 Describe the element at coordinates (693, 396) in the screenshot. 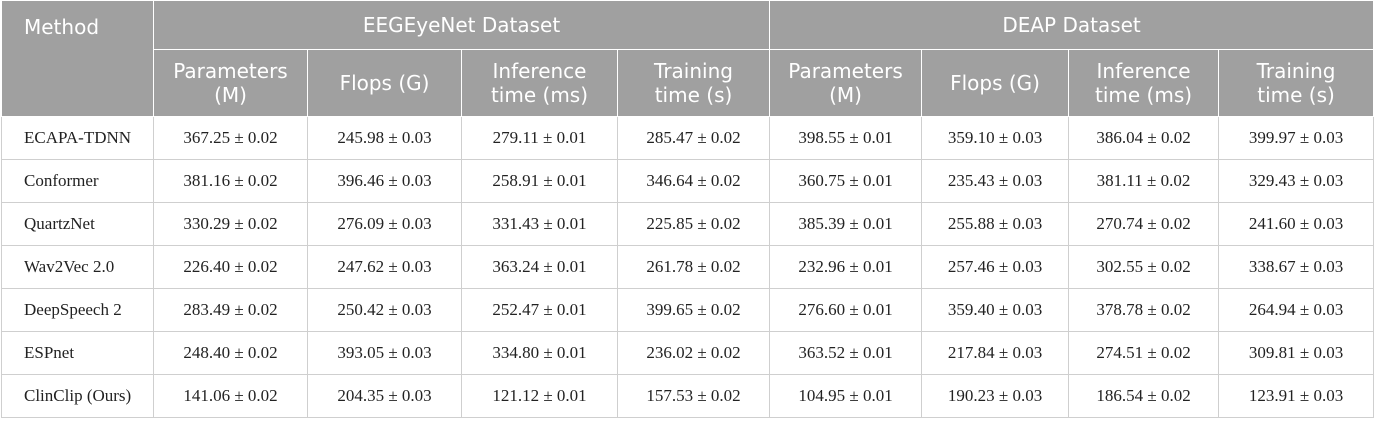

I see `cell: 157.53 ± 0.02` at that location.